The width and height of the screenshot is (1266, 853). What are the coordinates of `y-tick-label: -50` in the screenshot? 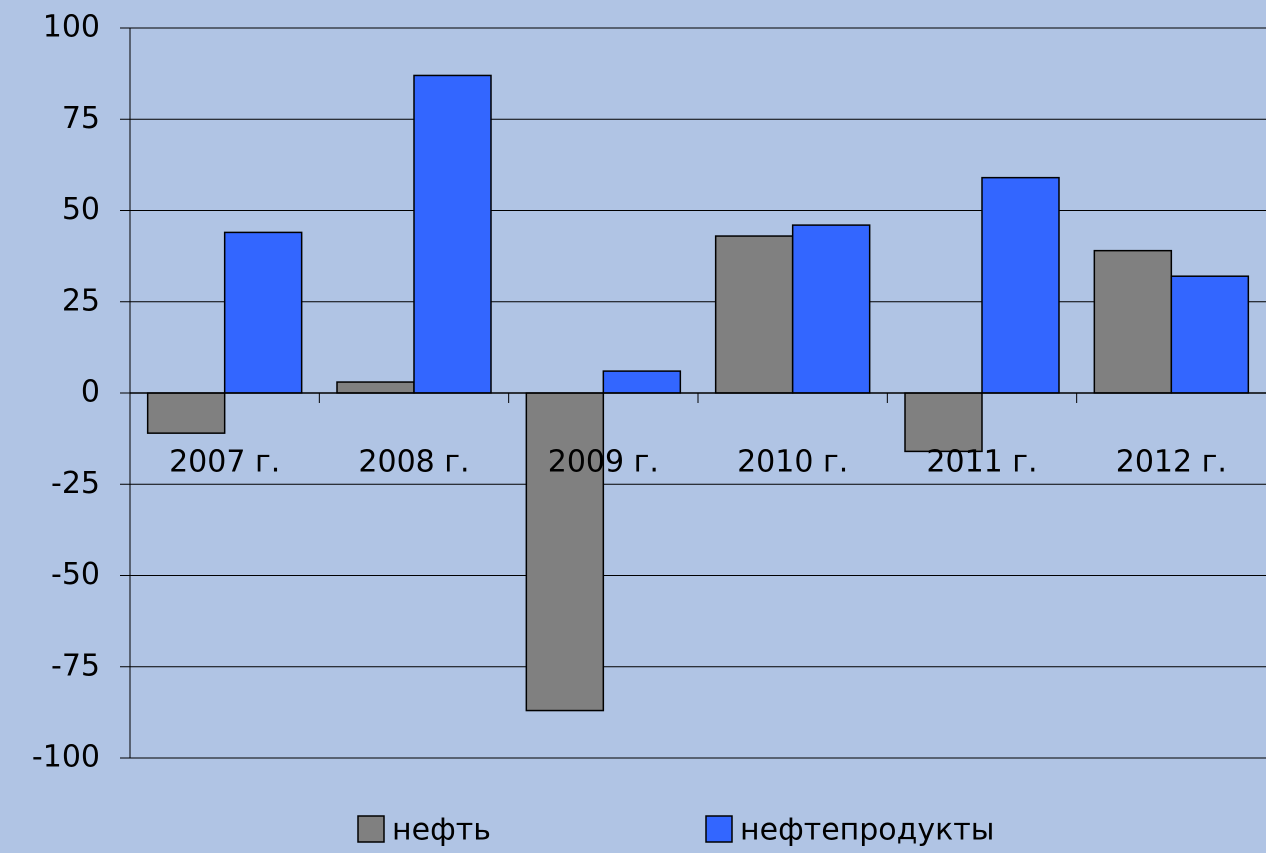 It's located at (75, 574).